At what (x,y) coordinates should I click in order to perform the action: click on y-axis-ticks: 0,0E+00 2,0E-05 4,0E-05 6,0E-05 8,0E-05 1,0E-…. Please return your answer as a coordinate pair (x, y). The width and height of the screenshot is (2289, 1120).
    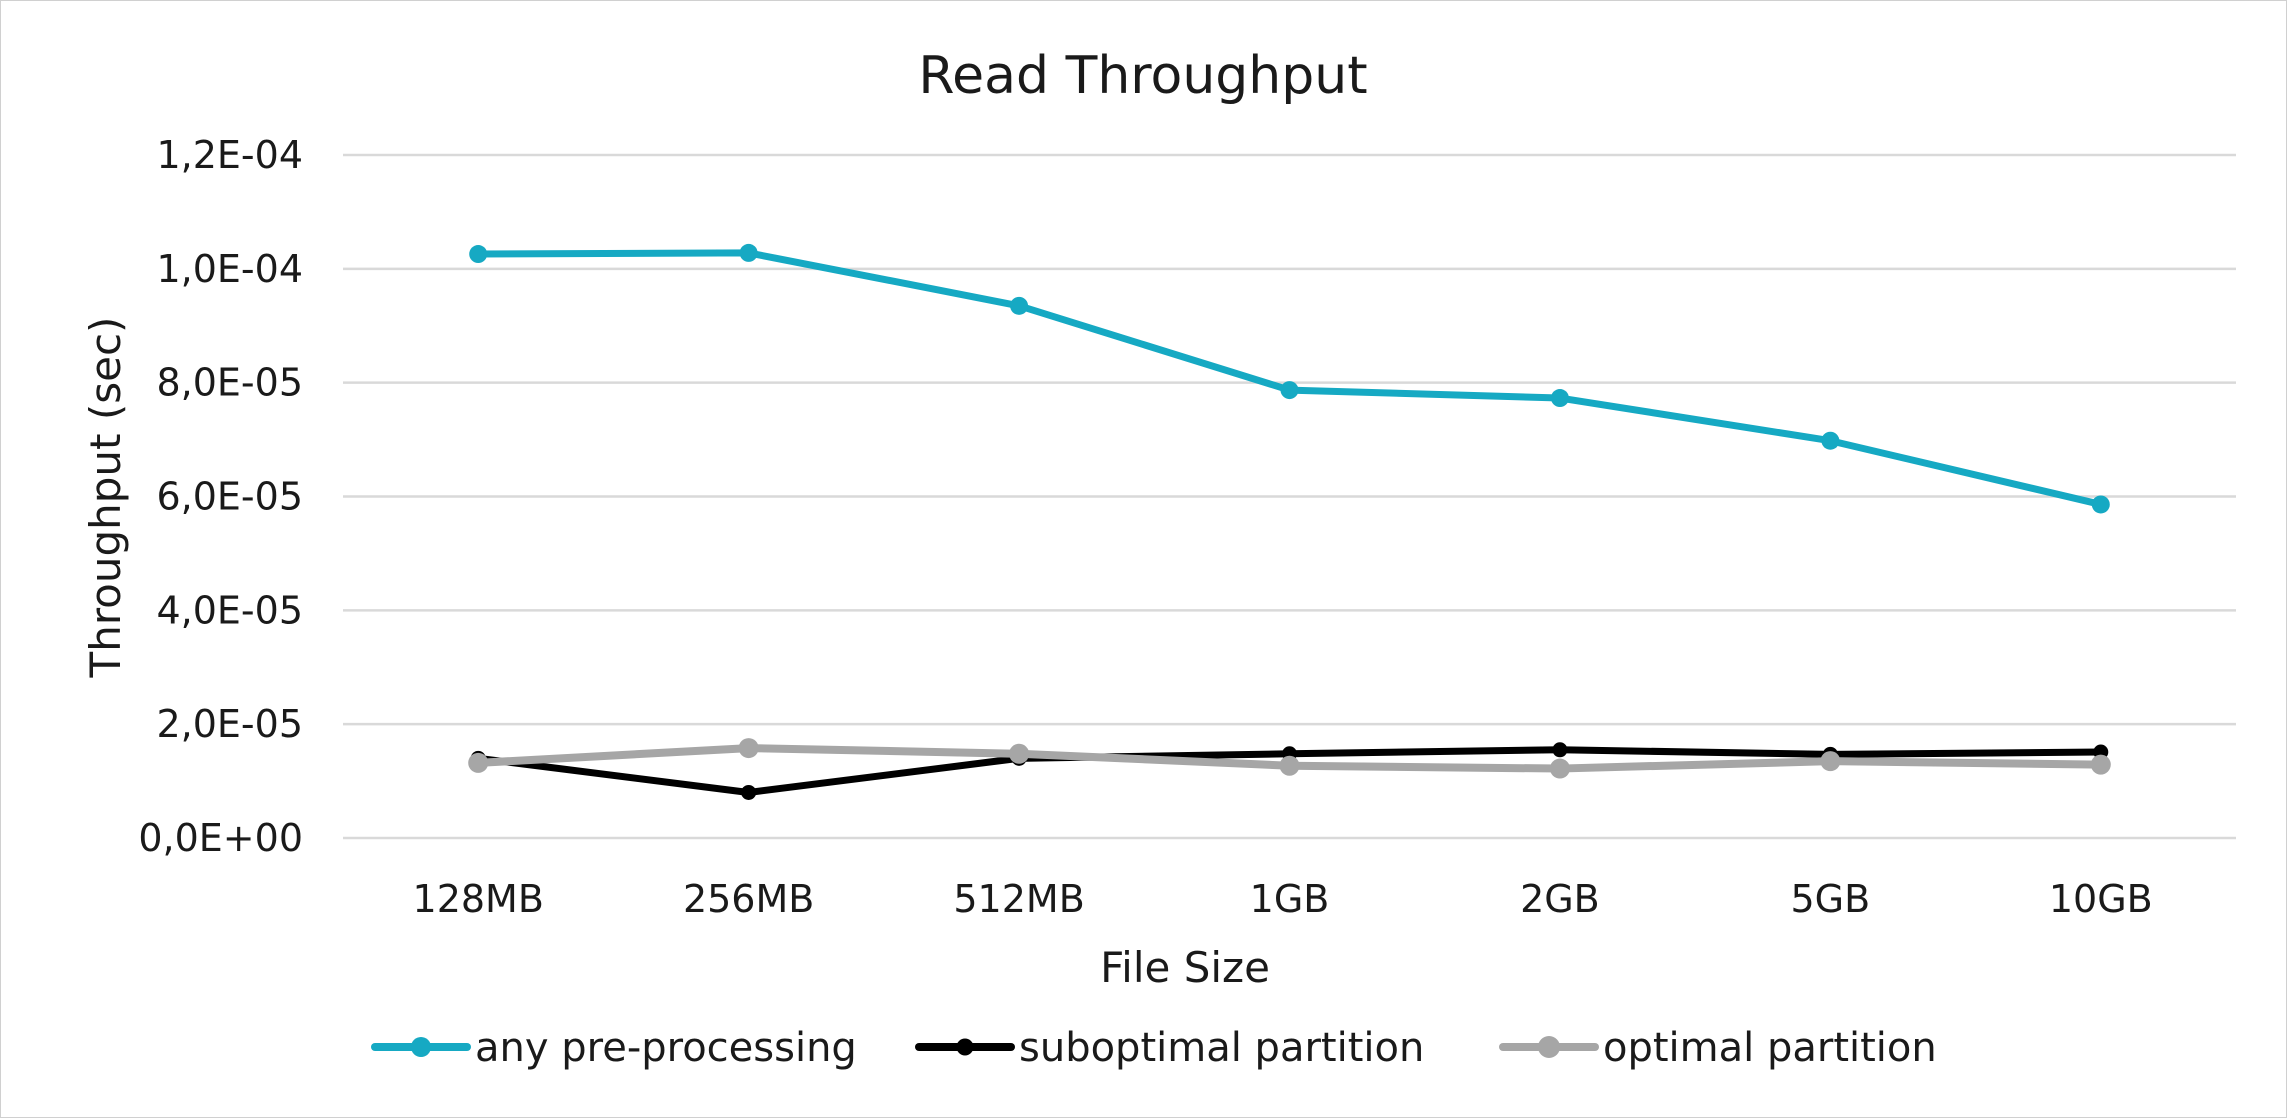
    Looking at the image, I should click on (220, 496).